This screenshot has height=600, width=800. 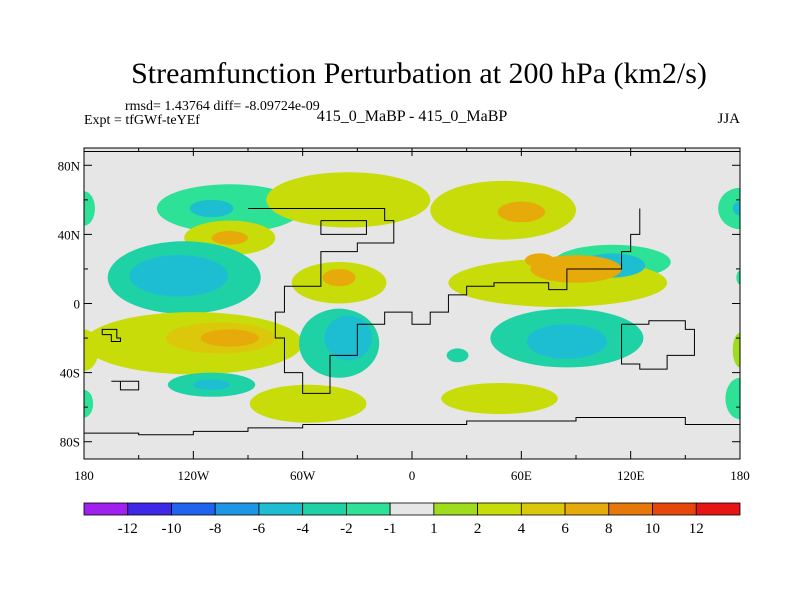 What do you see at coordinates (222, 106) in the screenshot?
I see `stats-line: rmsd= 1.43764 diff= -8.09724e-09` at bounding box center [222, 106].